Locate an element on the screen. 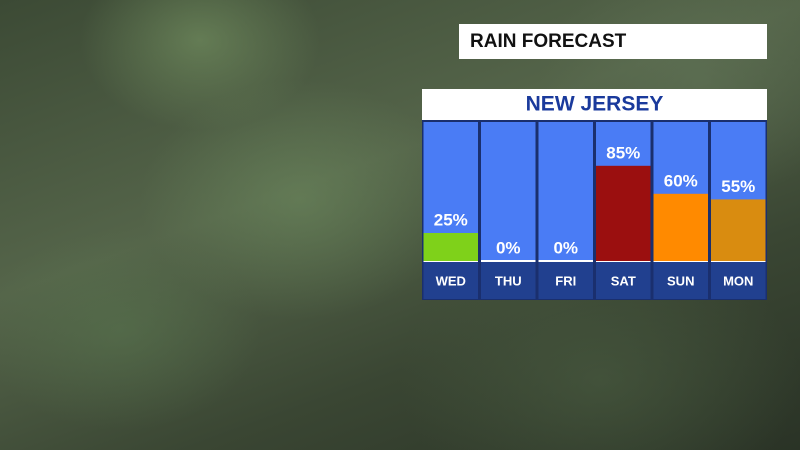  x-tick-label: WED is located at coordinates (451, 280).